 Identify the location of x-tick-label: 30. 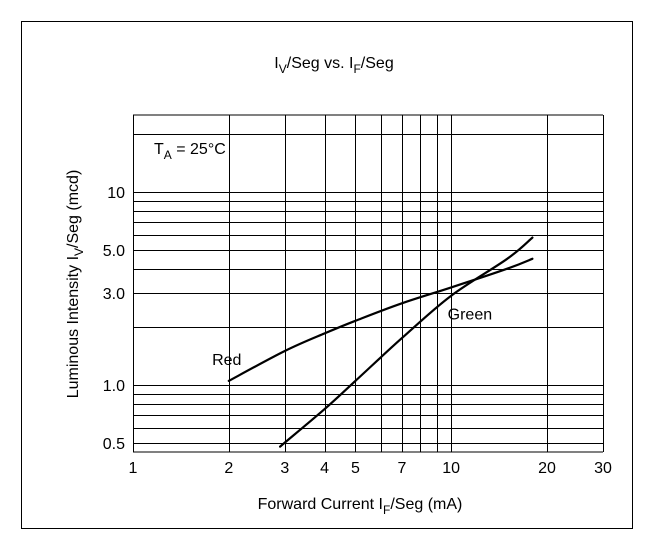
(603, 468).